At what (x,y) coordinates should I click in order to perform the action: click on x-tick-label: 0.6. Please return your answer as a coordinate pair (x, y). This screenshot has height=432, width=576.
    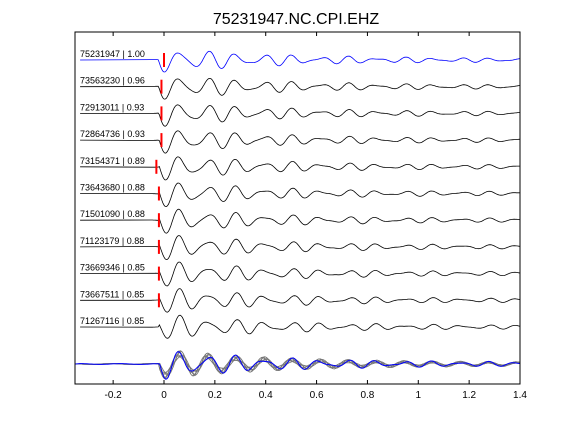
    Looking at the image, I should click on (317, 395).